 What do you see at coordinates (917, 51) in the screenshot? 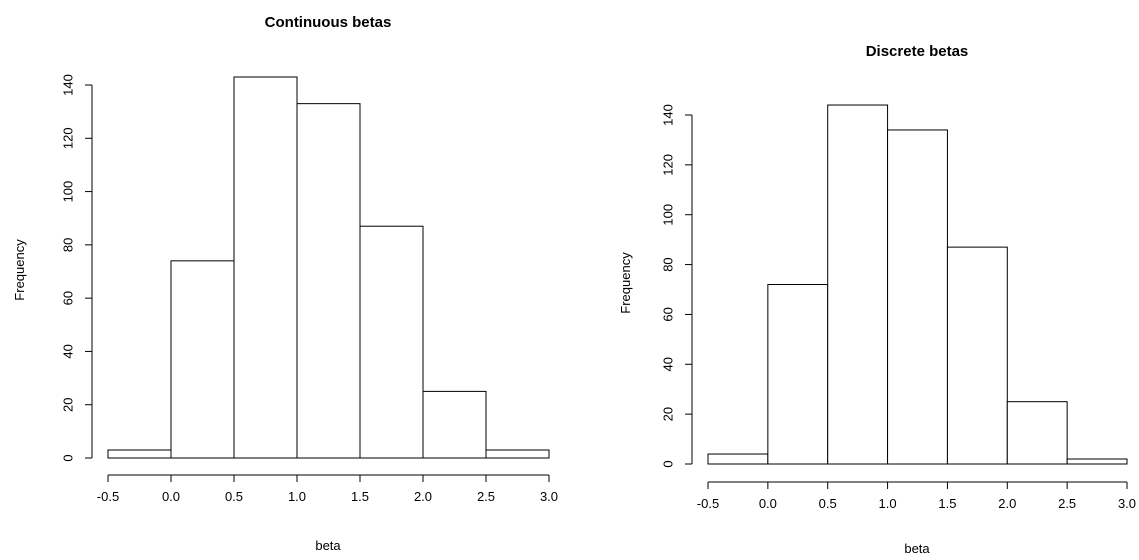
I see `chart-title: Discrete betas` at bounding box center [917, 51].